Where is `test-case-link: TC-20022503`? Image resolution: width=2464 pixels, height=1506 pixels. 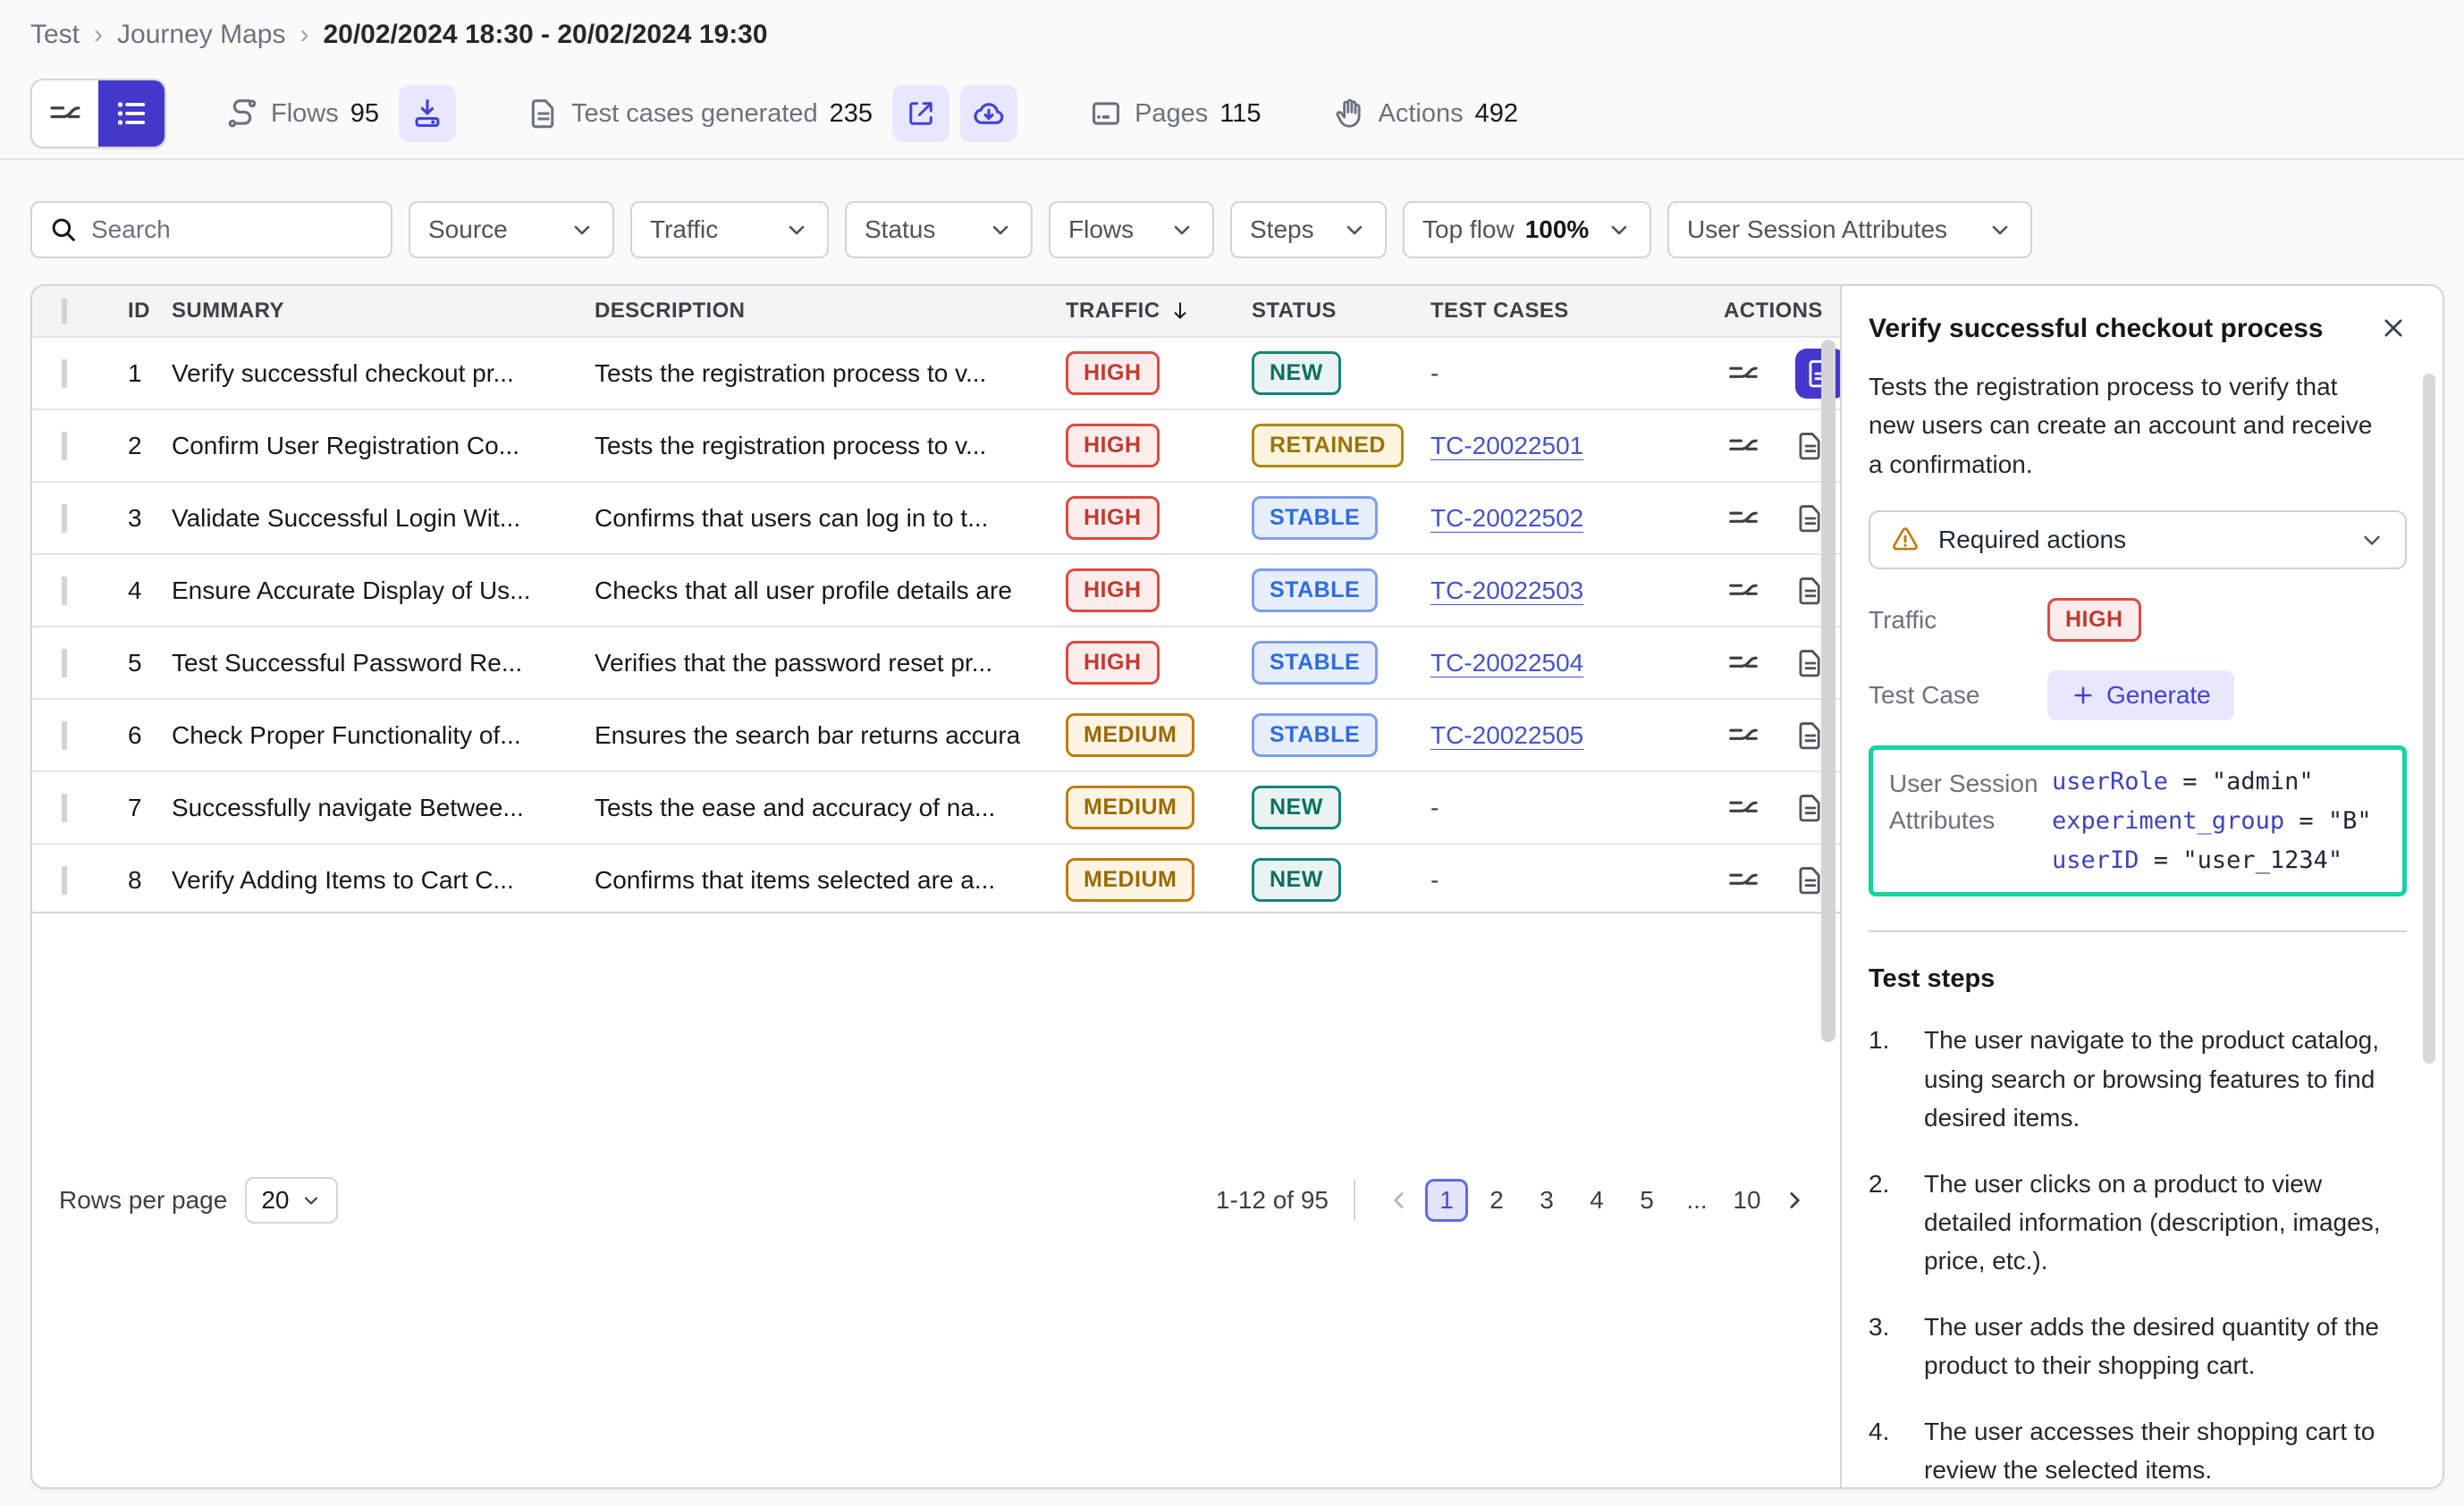
test-case-link: TC-20022503 is located at coordinates (1507, 590).